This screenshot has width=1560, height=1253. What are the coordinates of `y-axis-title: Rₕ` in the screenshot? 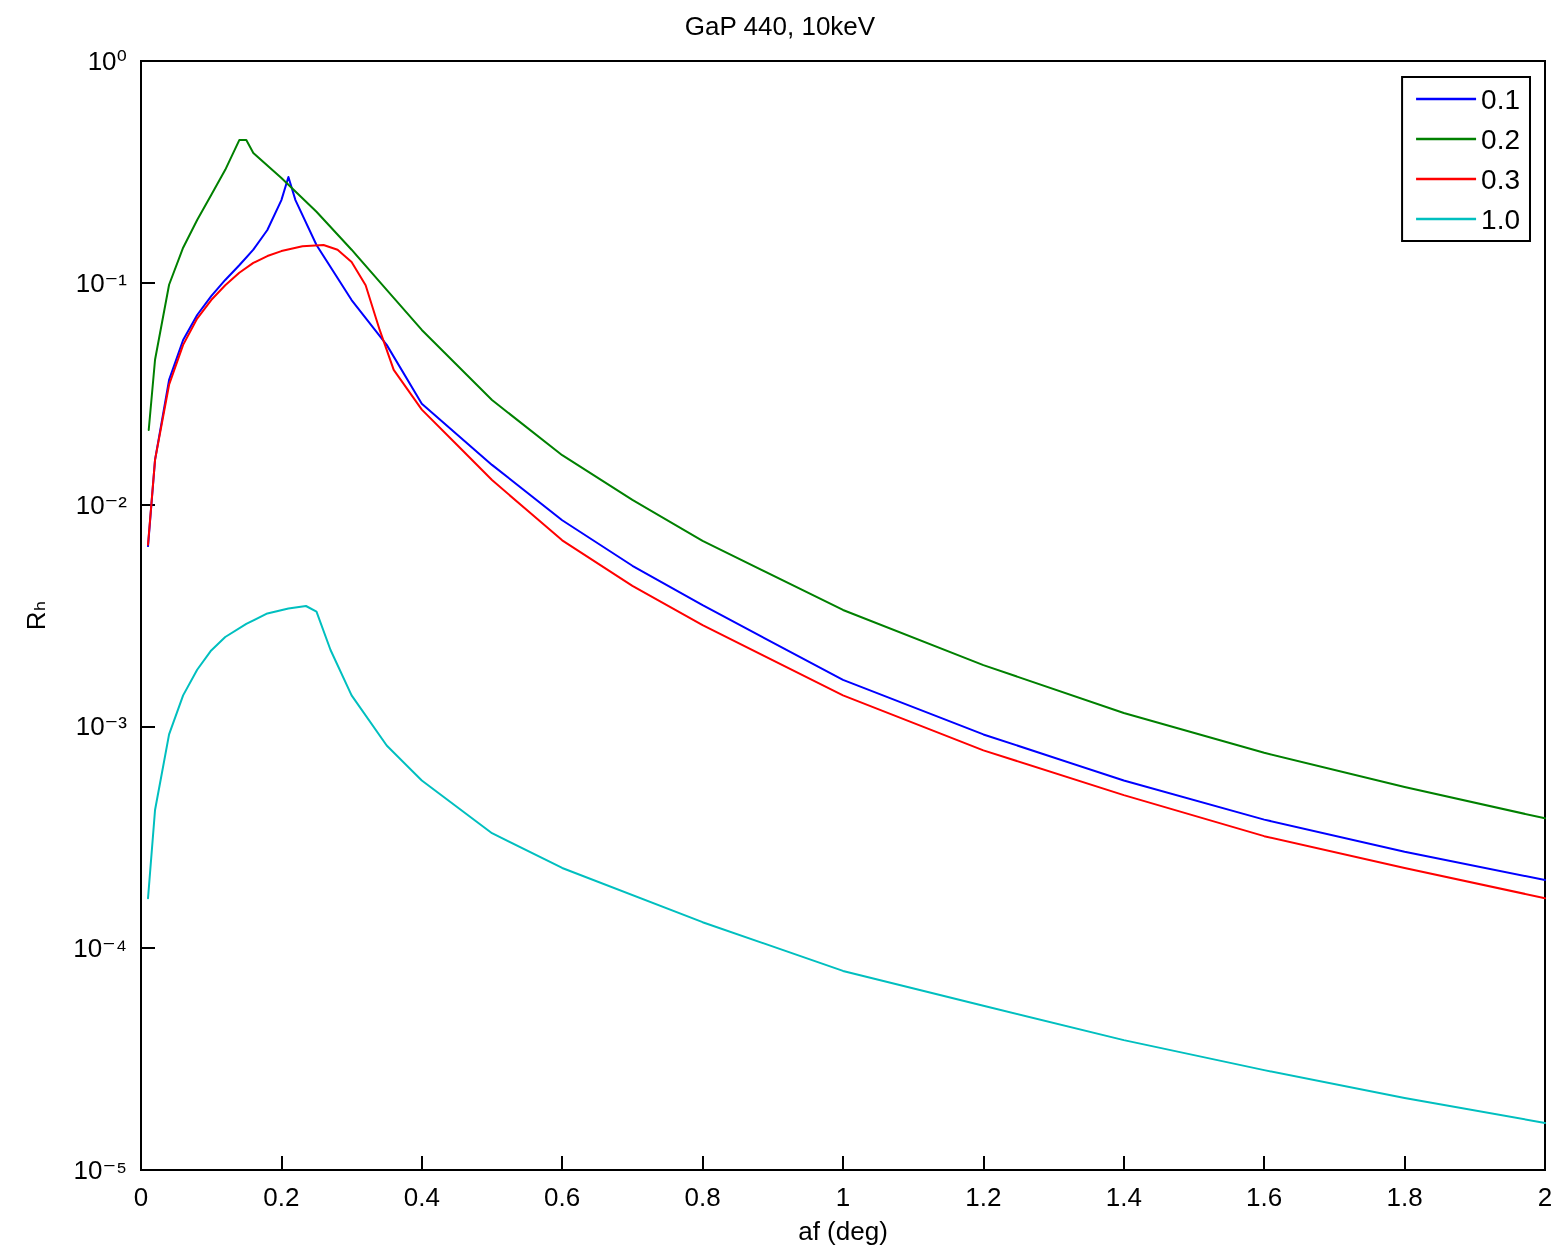 It's located at (36, 615).